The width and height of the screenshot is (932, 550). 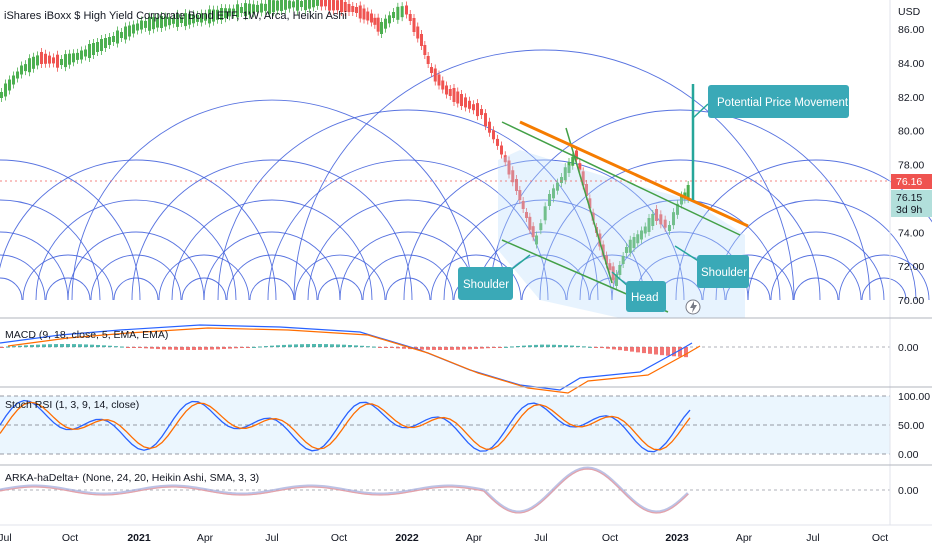 I want to click on right-shoulder-callout: Shoulder, so click(x=723, y=271).